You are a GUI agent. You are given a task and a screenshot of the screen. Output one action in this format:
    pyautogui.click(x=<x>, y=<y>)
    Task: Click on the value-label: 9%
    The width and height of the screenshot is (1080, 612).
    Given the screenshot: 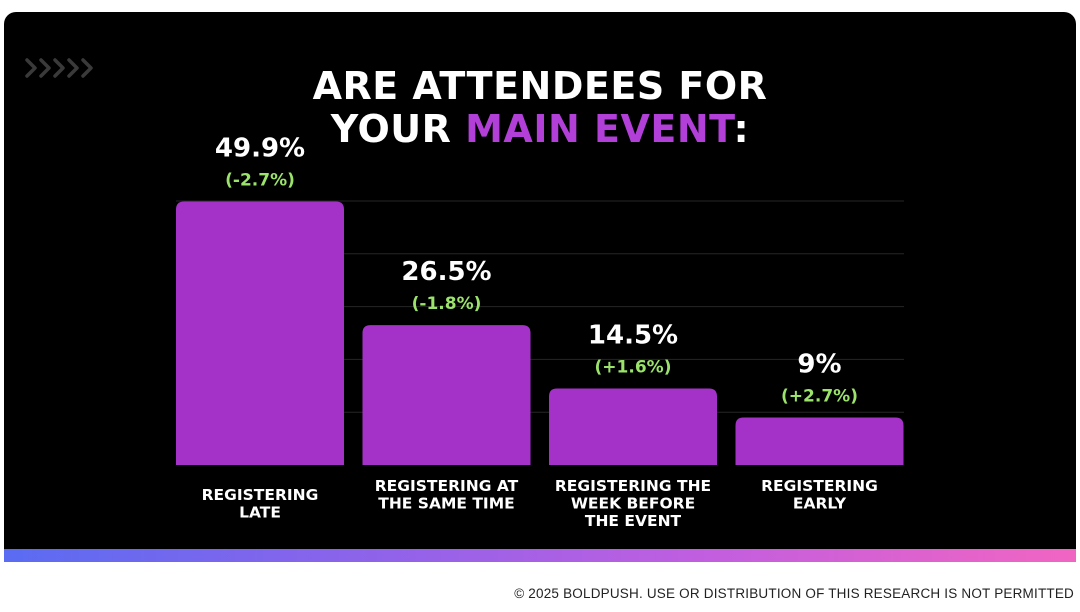 What is the action you would take?
    pyautogui.click(x=819, y=364)
    